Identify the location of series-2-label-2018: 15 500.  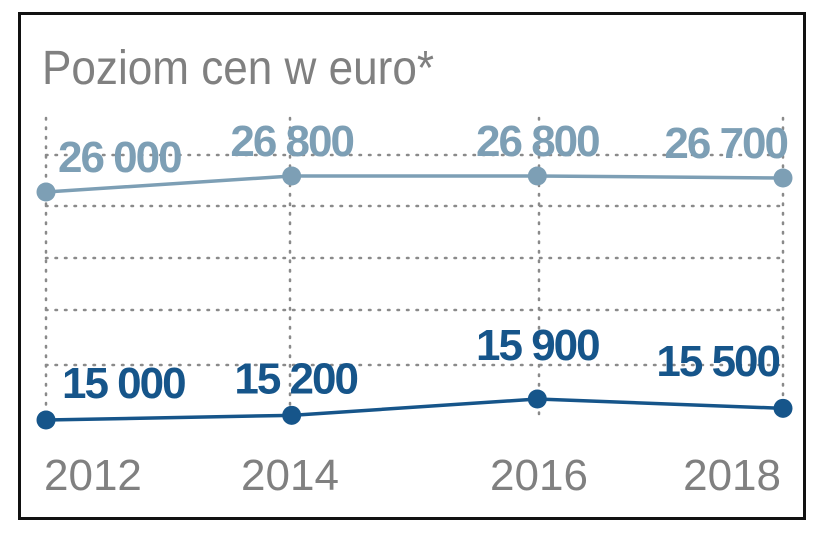
(717, 361).